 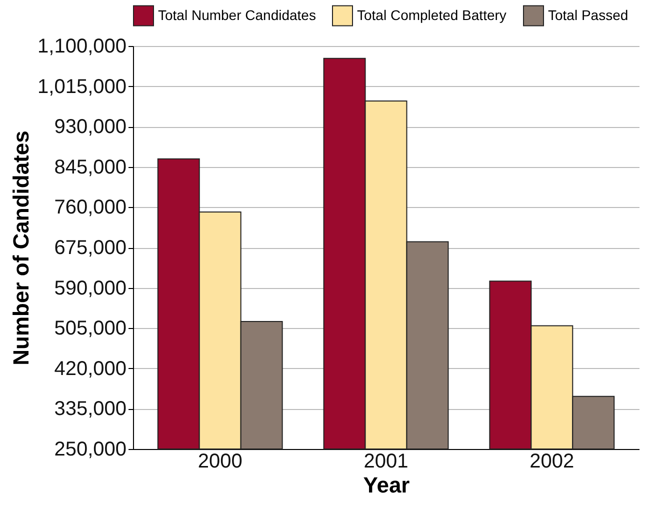 What do you see at coordinates (21, 248) in the screenshot?
I see `y-axis-title: Number of Candidates` at bounding box center [21, 248].